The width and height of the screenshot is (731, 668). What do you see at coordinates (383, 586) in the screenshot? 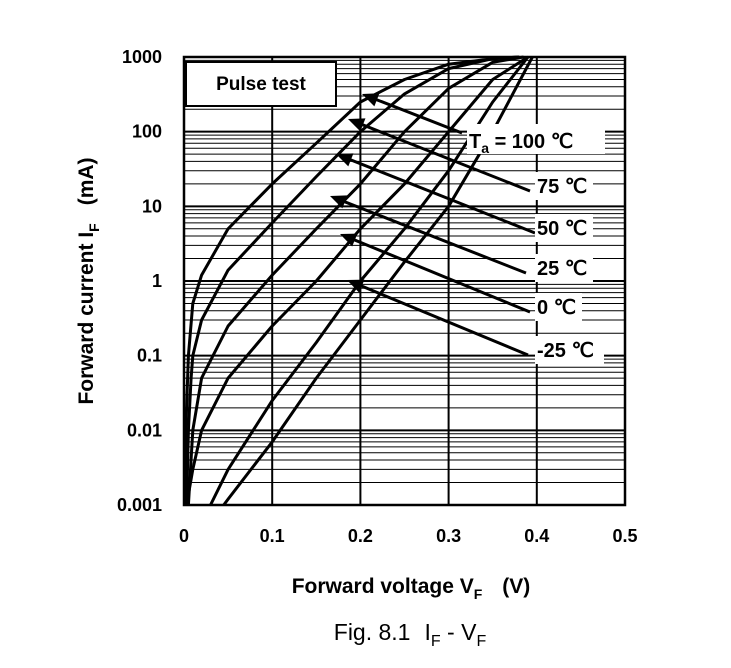
I see `x-axis-title-main: Forward voltage V` at bounding box center [383, 586].